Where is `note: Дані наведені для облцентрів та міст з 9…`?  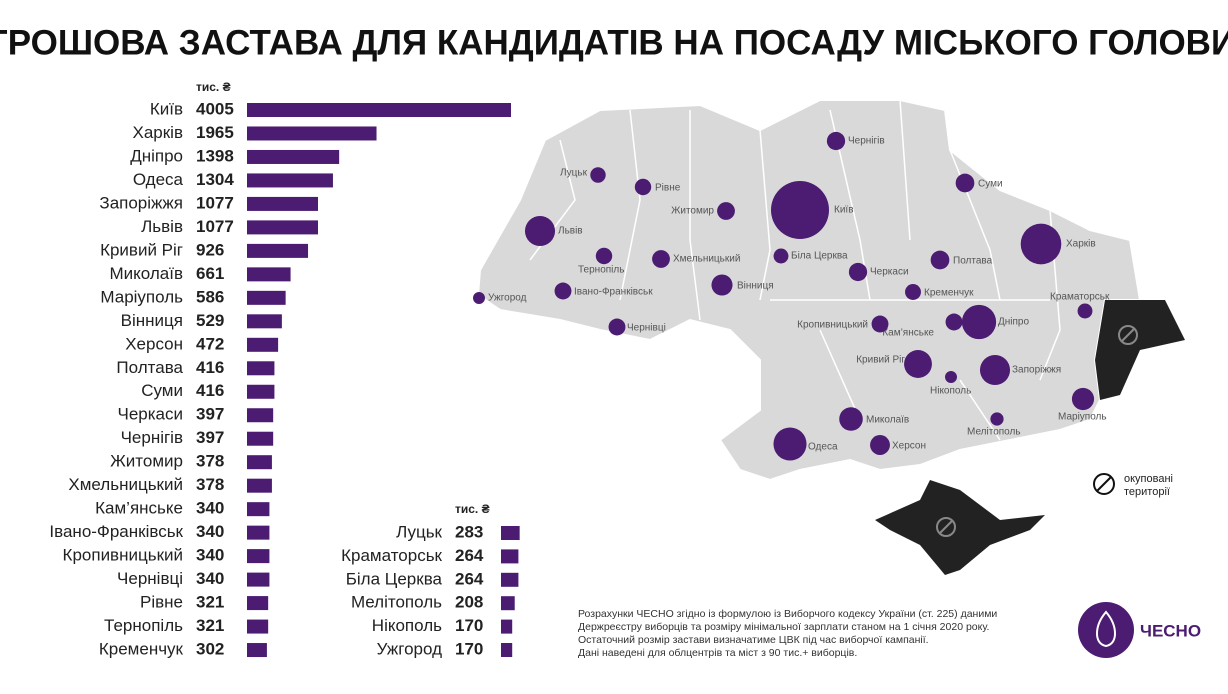
note: Дані наведені для облцентрів та міст з 9… is located at coordinates (717, 653).